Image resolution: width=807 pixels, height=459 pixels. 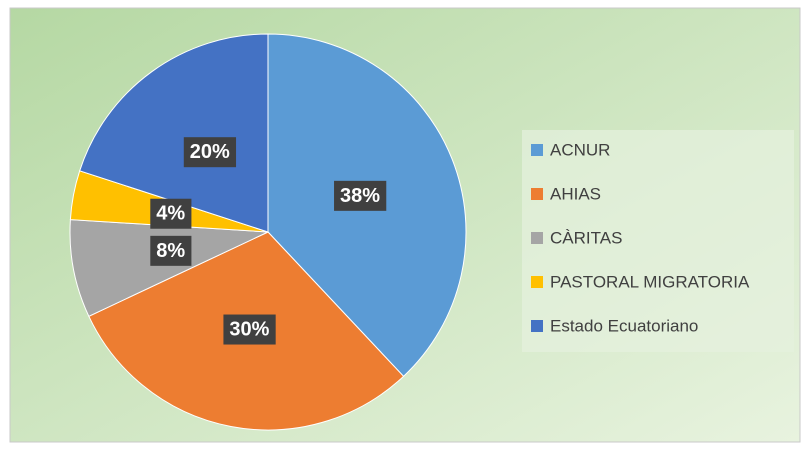 I want to click on data-label: 8%, so click(x=171, y=250).